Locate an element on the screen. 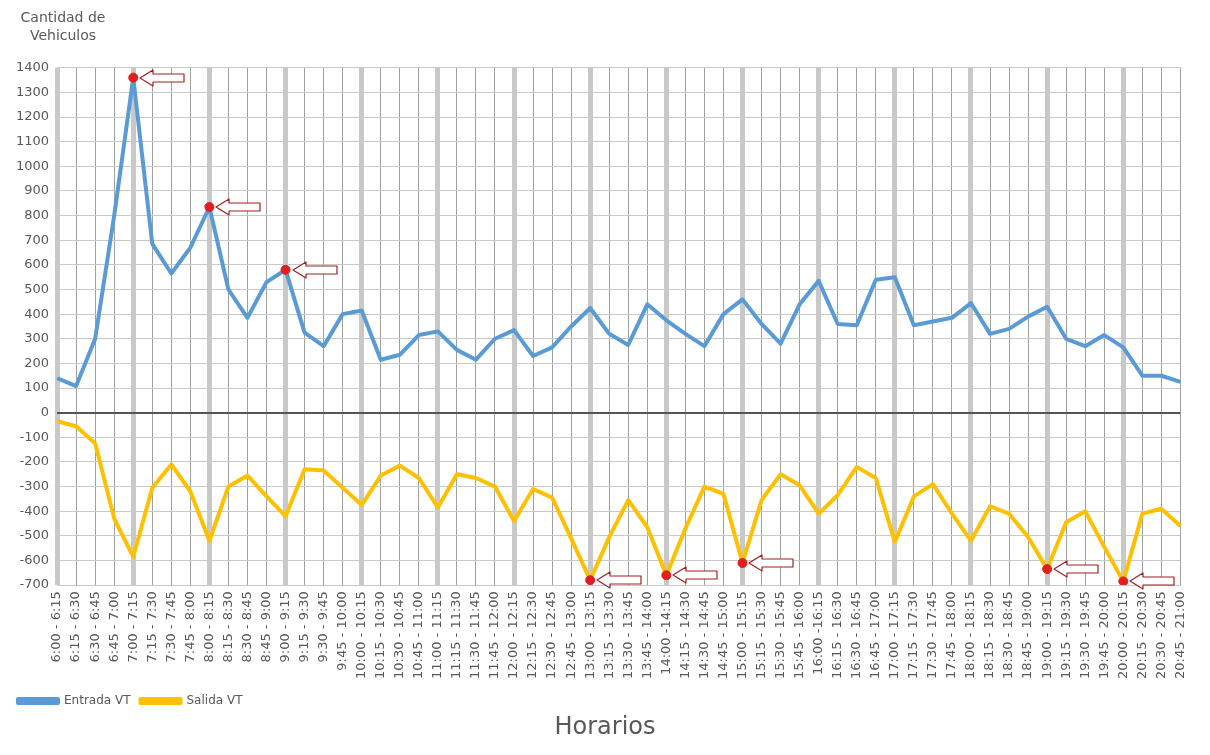 The height and width of the screenshot is (755, 1210). legend-label: Entrada VT is located at coordinates (98, 700).